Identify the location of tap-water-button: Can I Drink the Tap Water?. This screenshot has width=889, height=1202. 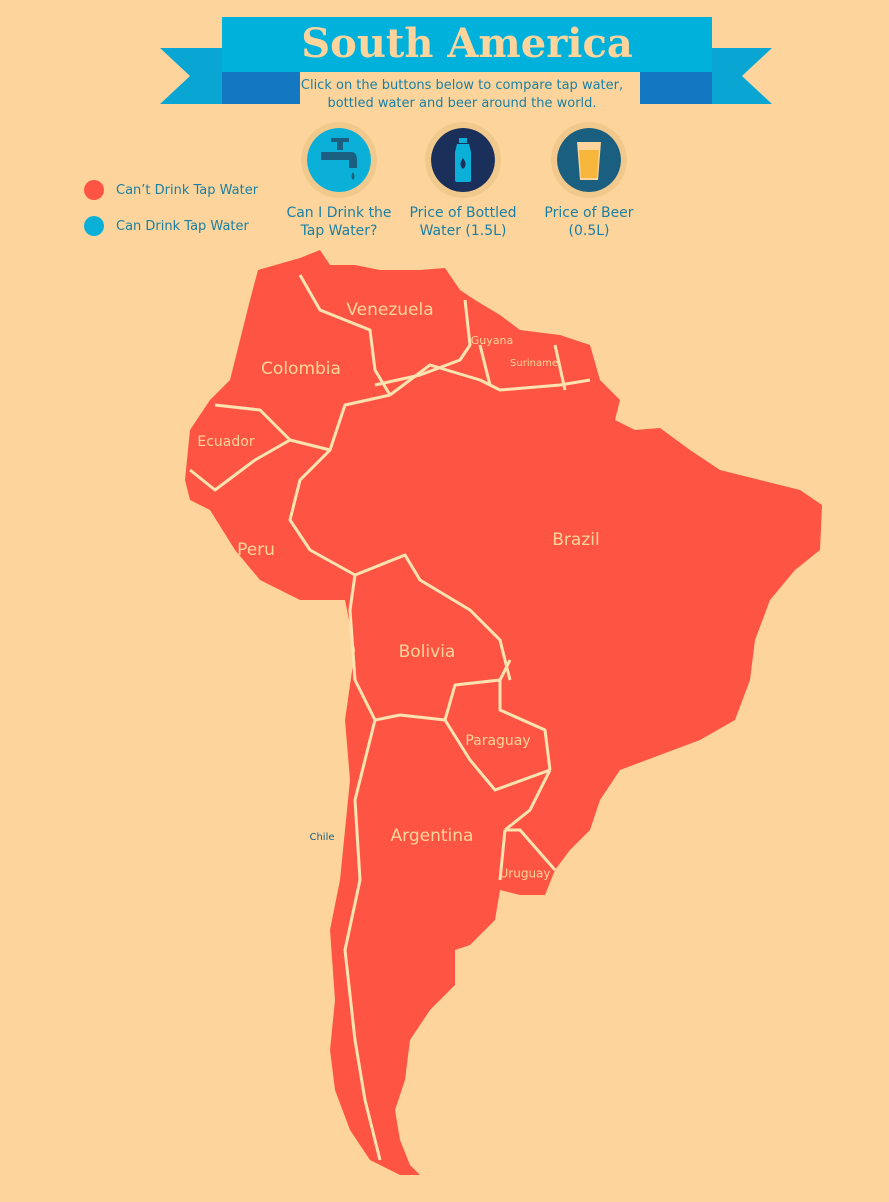
(339, 181).